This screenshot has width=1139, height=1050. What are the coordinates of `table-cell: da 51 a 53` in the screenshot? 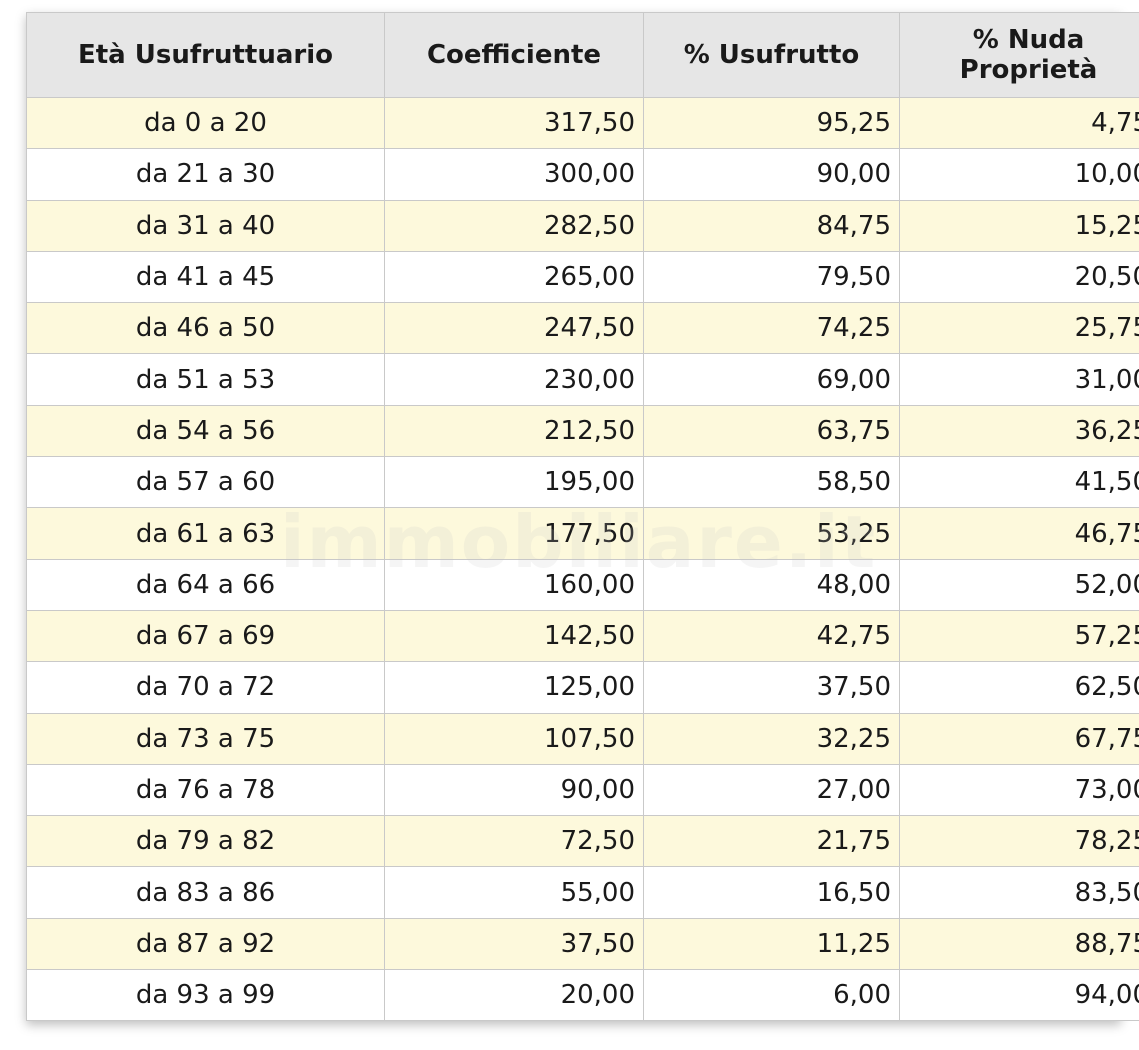 It's located at (205, 379).